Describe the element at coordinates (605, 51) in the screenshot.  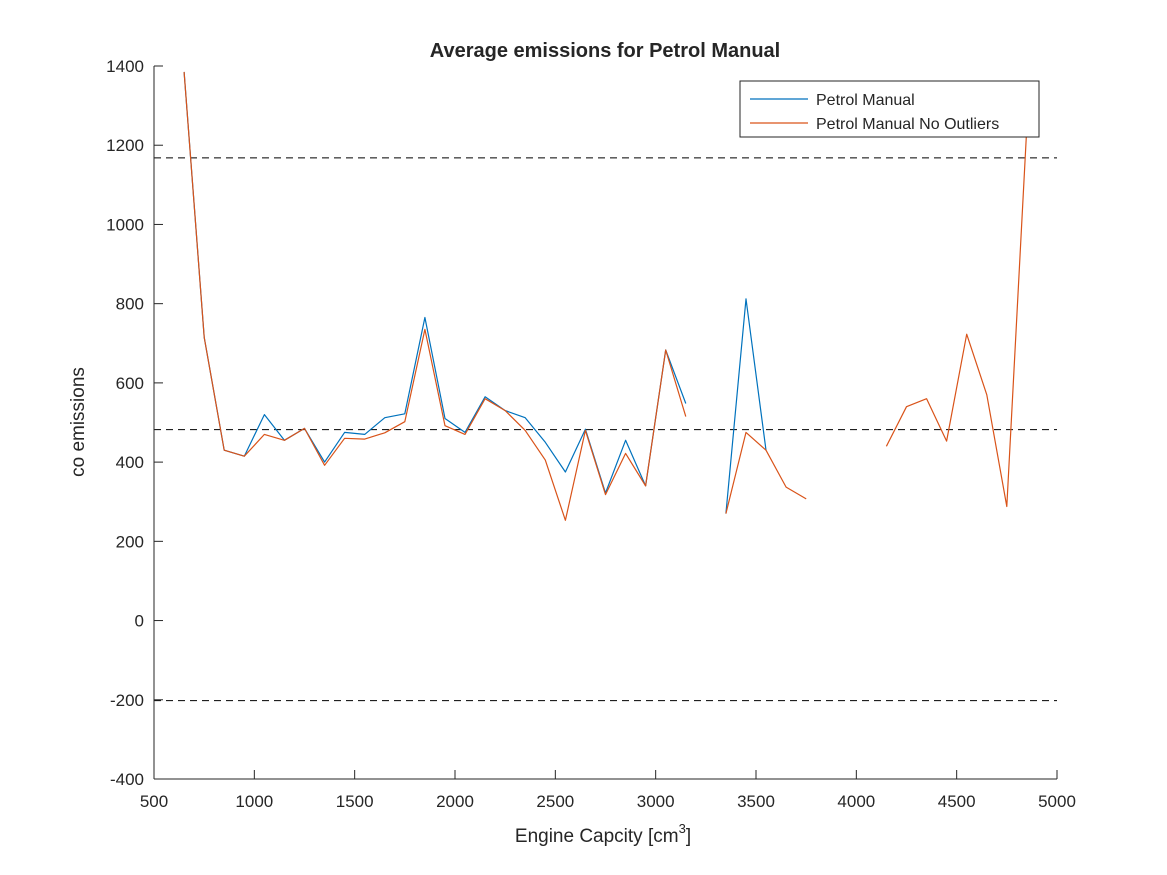
I see `chart-title: Average emissions for Petrol Manual` at that location.